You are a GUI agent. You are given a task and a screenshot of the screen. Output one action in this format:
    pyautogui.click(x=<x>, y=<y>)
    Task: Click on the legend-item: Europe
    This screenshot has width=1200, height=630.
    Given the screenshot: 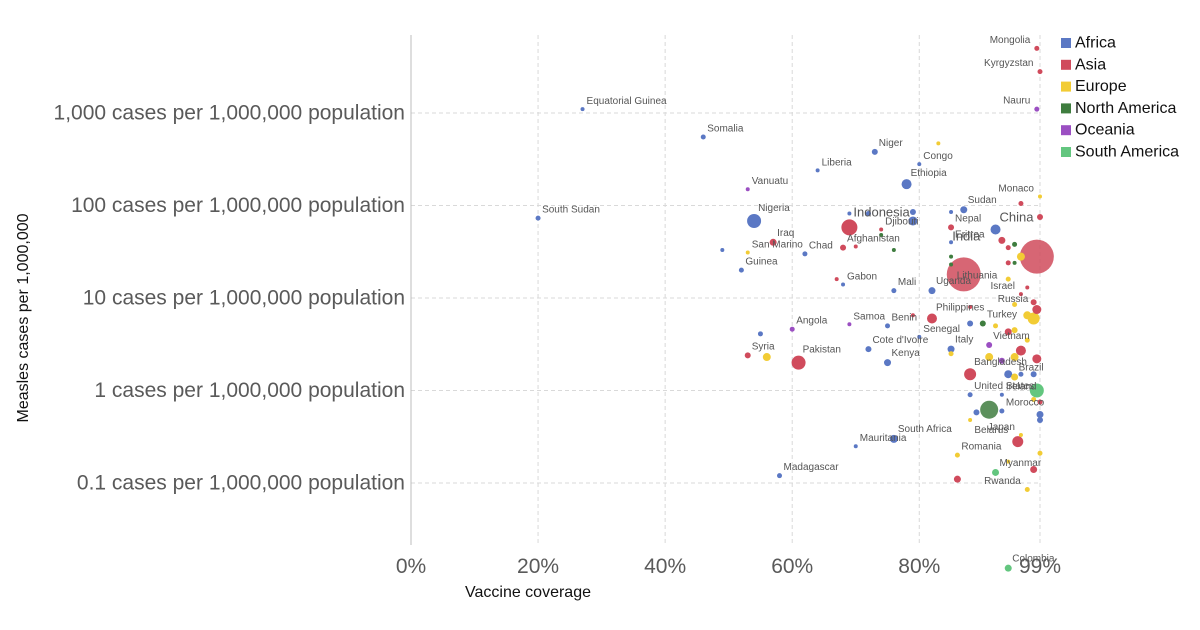 What is the action you would take?
    pyautogui.click(x=1101, y=86)
    